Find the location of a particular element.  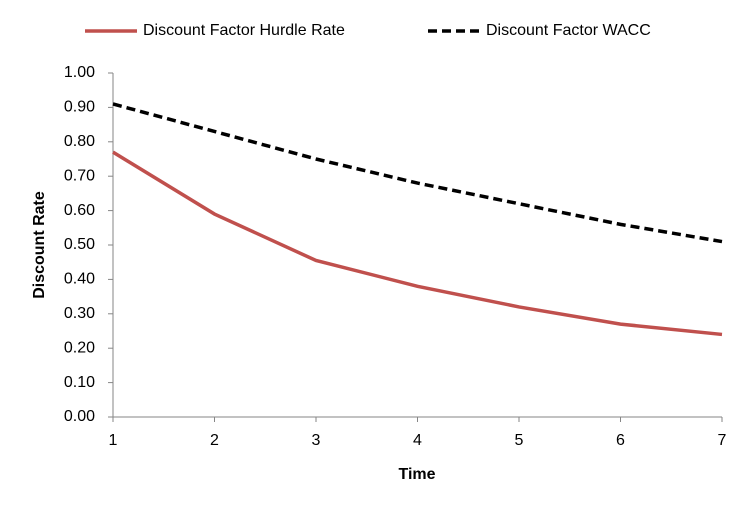

y-tick-label: 0.00 is located at coordinates (79, 416).